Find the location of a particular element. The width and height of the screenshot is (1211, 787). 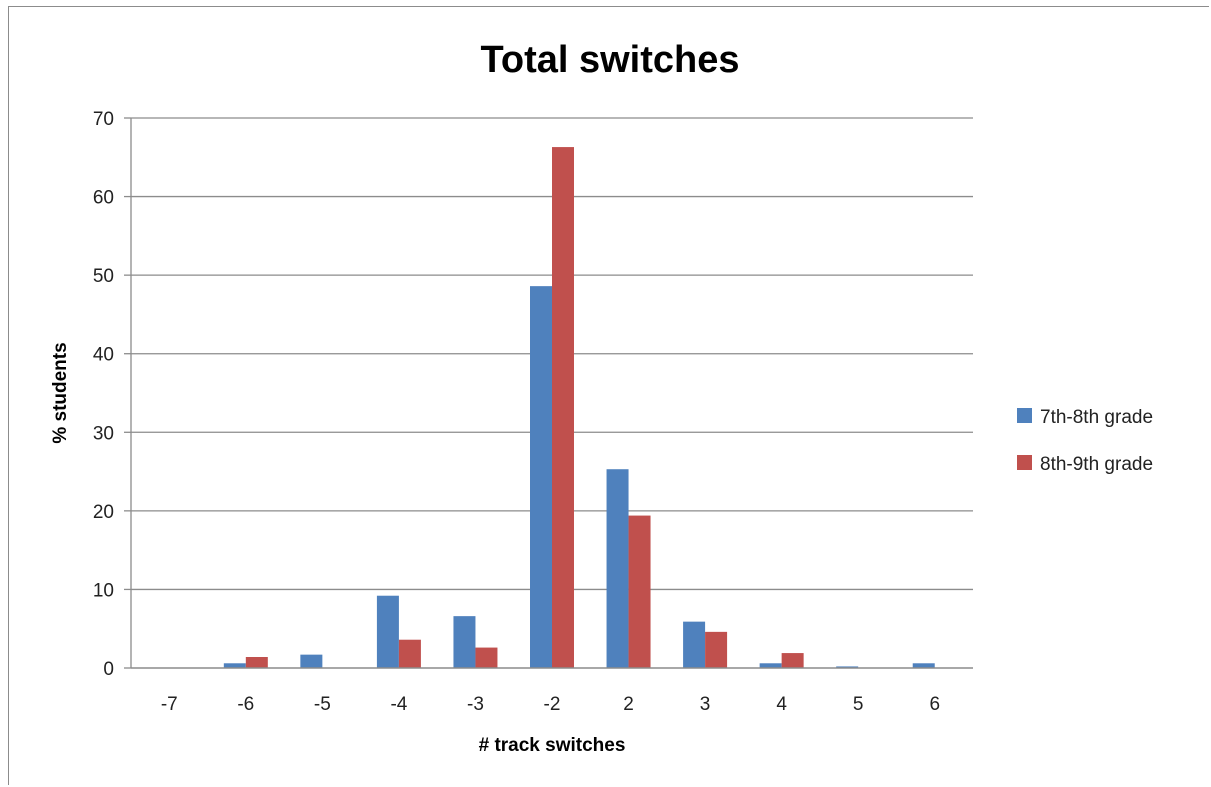

x-tick-label: 4 is located at coordinates (781, 704).